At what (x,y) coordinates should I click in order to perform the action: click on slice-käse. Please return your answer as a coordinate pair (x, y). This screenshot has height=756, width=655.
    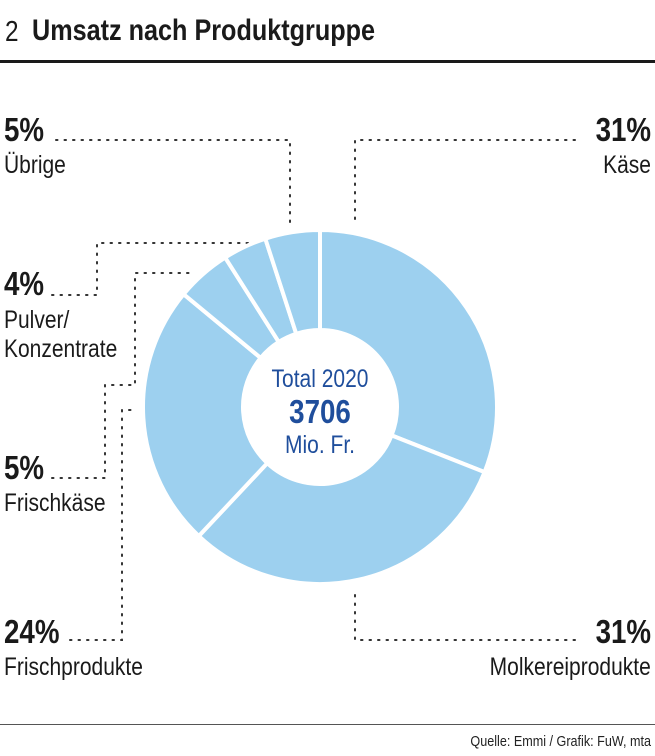
    Looking at the image, I should click on (408, 351).